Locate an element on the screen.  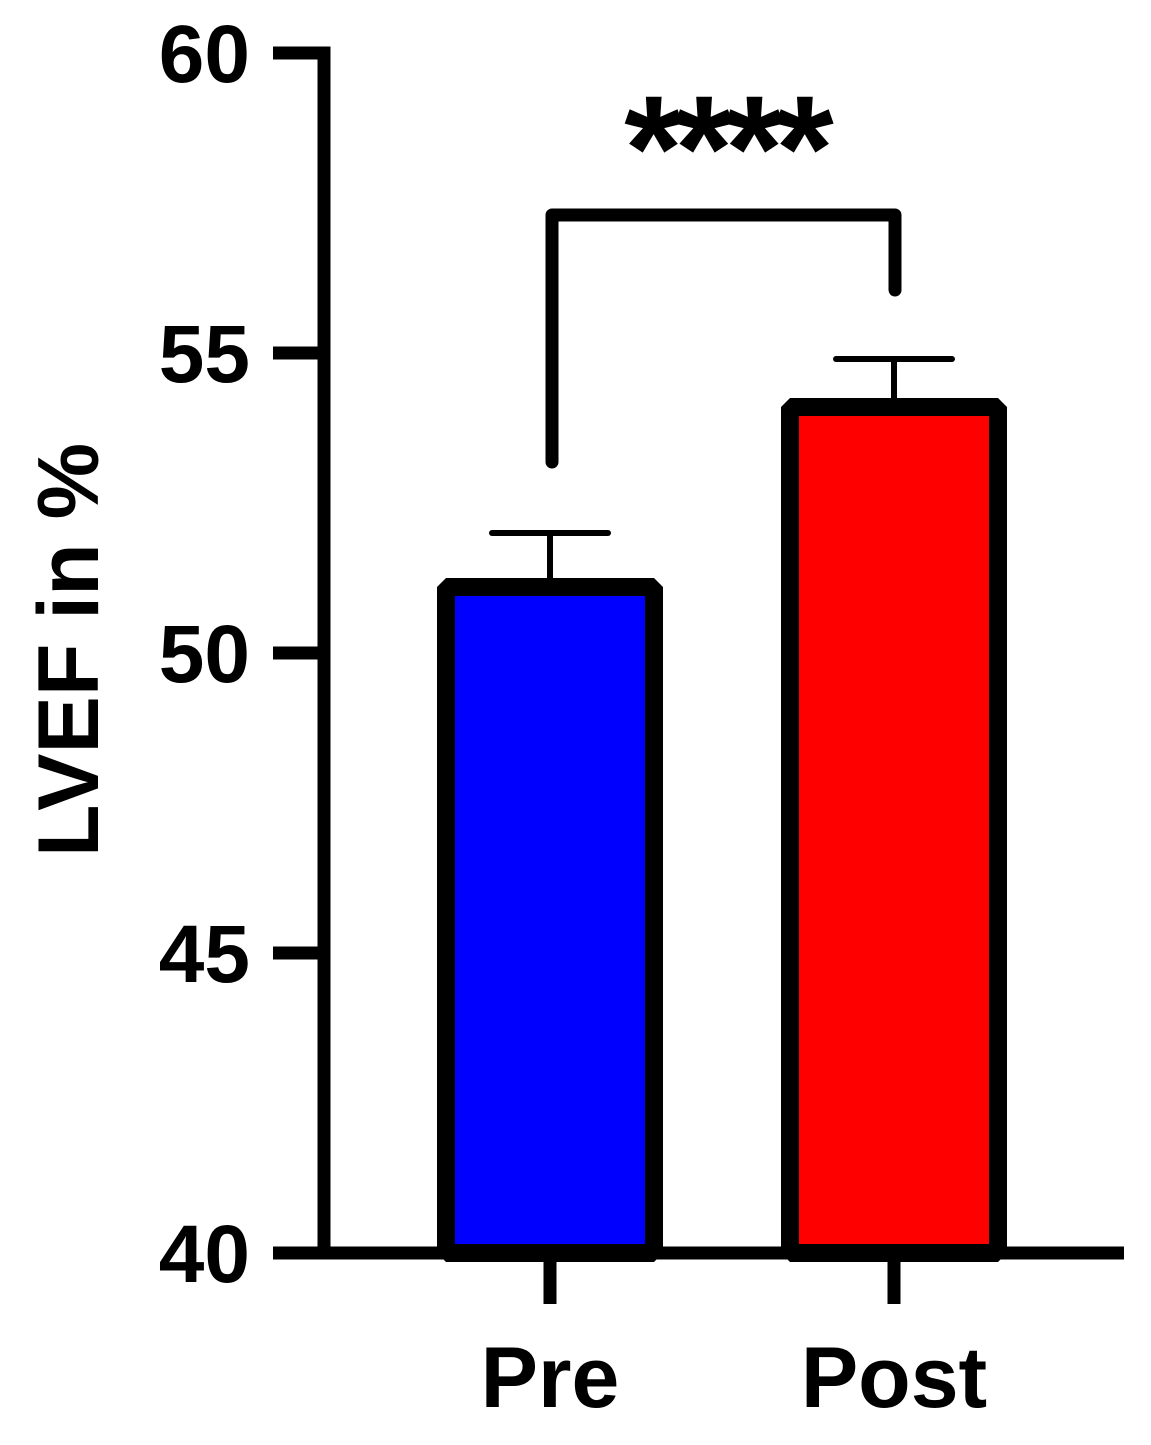
y-axis-label: LVEF in % is located at coordinates (69, 650).